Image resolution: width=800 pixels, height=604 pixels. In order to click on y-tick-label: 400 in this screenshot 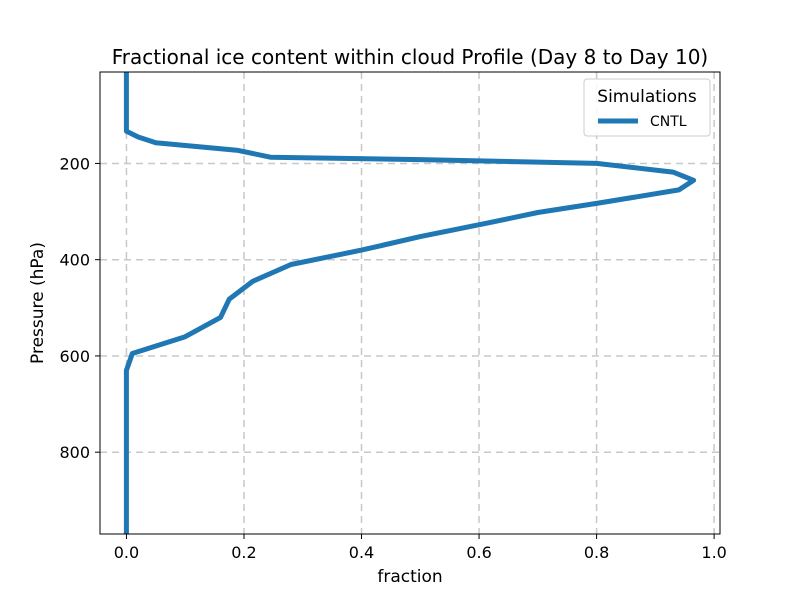, I will do `click(74, 260)`.